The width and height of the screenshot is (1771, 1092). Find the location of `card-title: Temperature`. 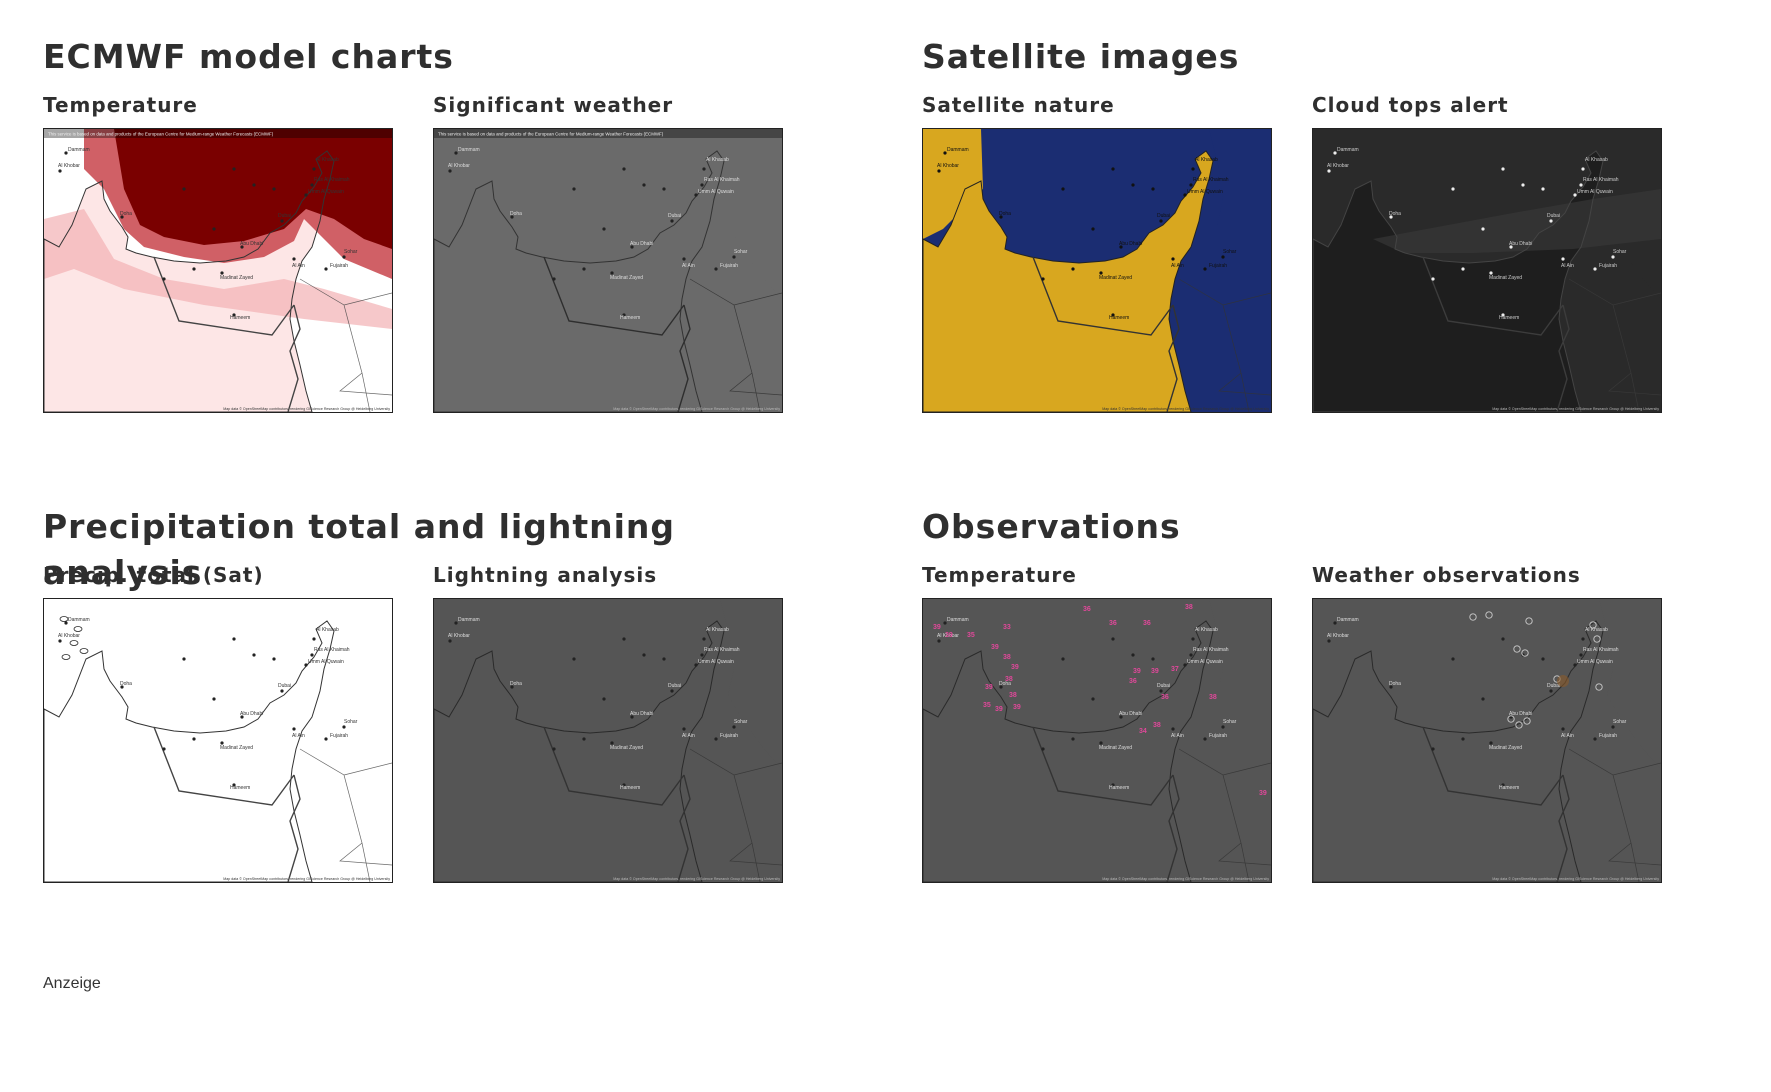

card-title: Temperature is located at coordinates (120, 105).